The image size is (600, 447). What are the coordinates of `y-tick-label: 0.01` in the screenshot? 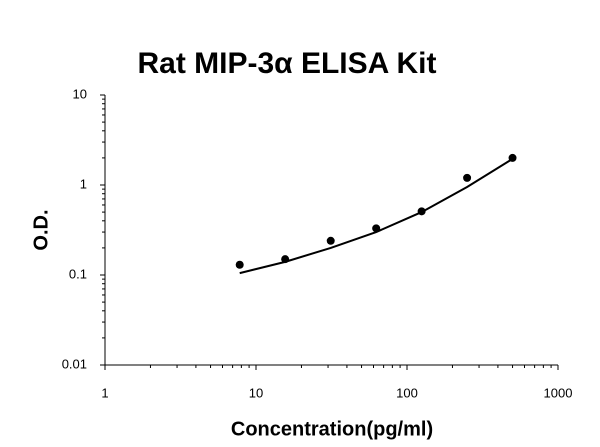 It's located at (74, 363).